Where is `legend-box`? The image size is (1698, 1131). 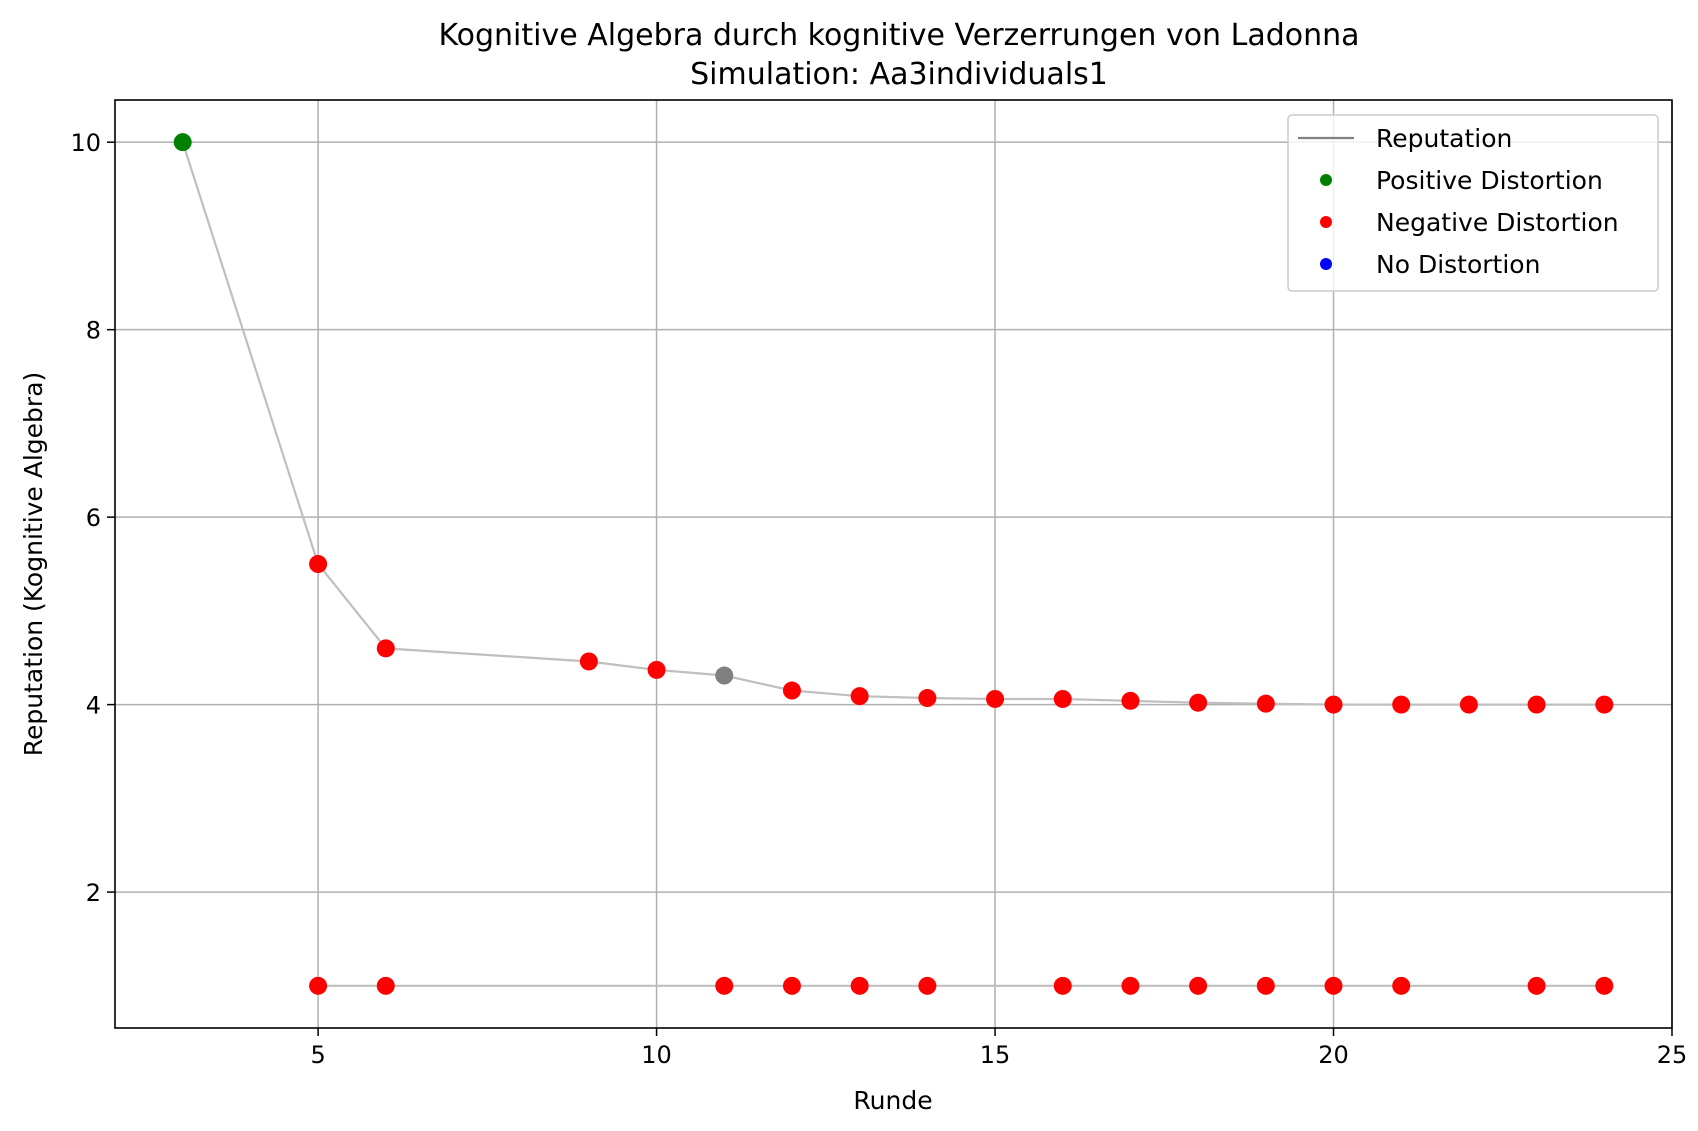
legend-box is located at coordinates (1473, 203).